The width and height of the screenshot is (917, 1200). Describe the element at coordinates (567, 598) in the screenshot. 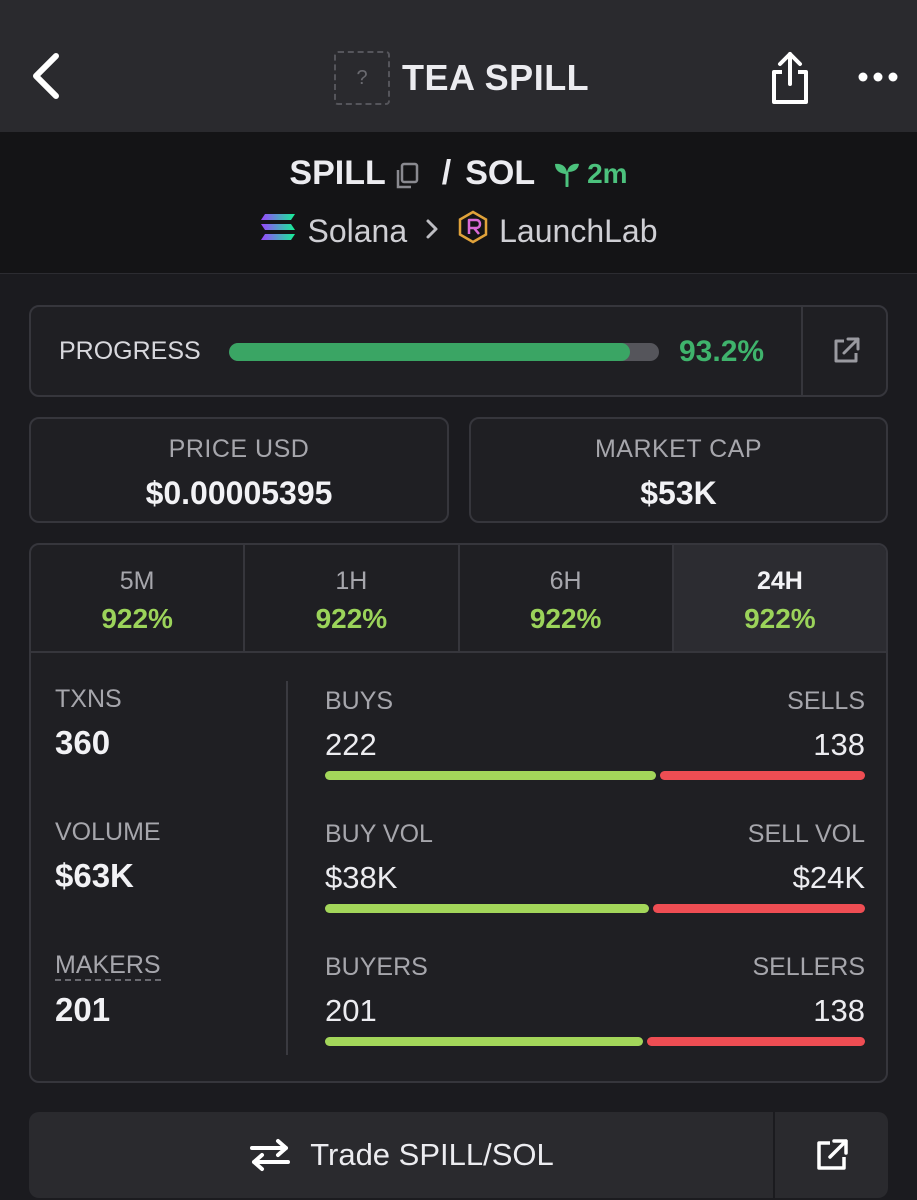

I see `tab-6h: 6H 922%` at that location.